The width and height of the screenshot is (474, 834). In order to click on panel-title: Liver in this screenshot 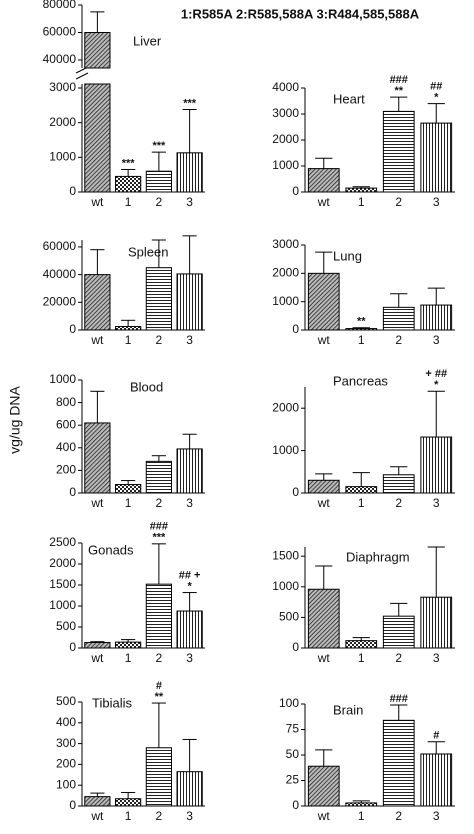, I will do `click(147, 40)`.